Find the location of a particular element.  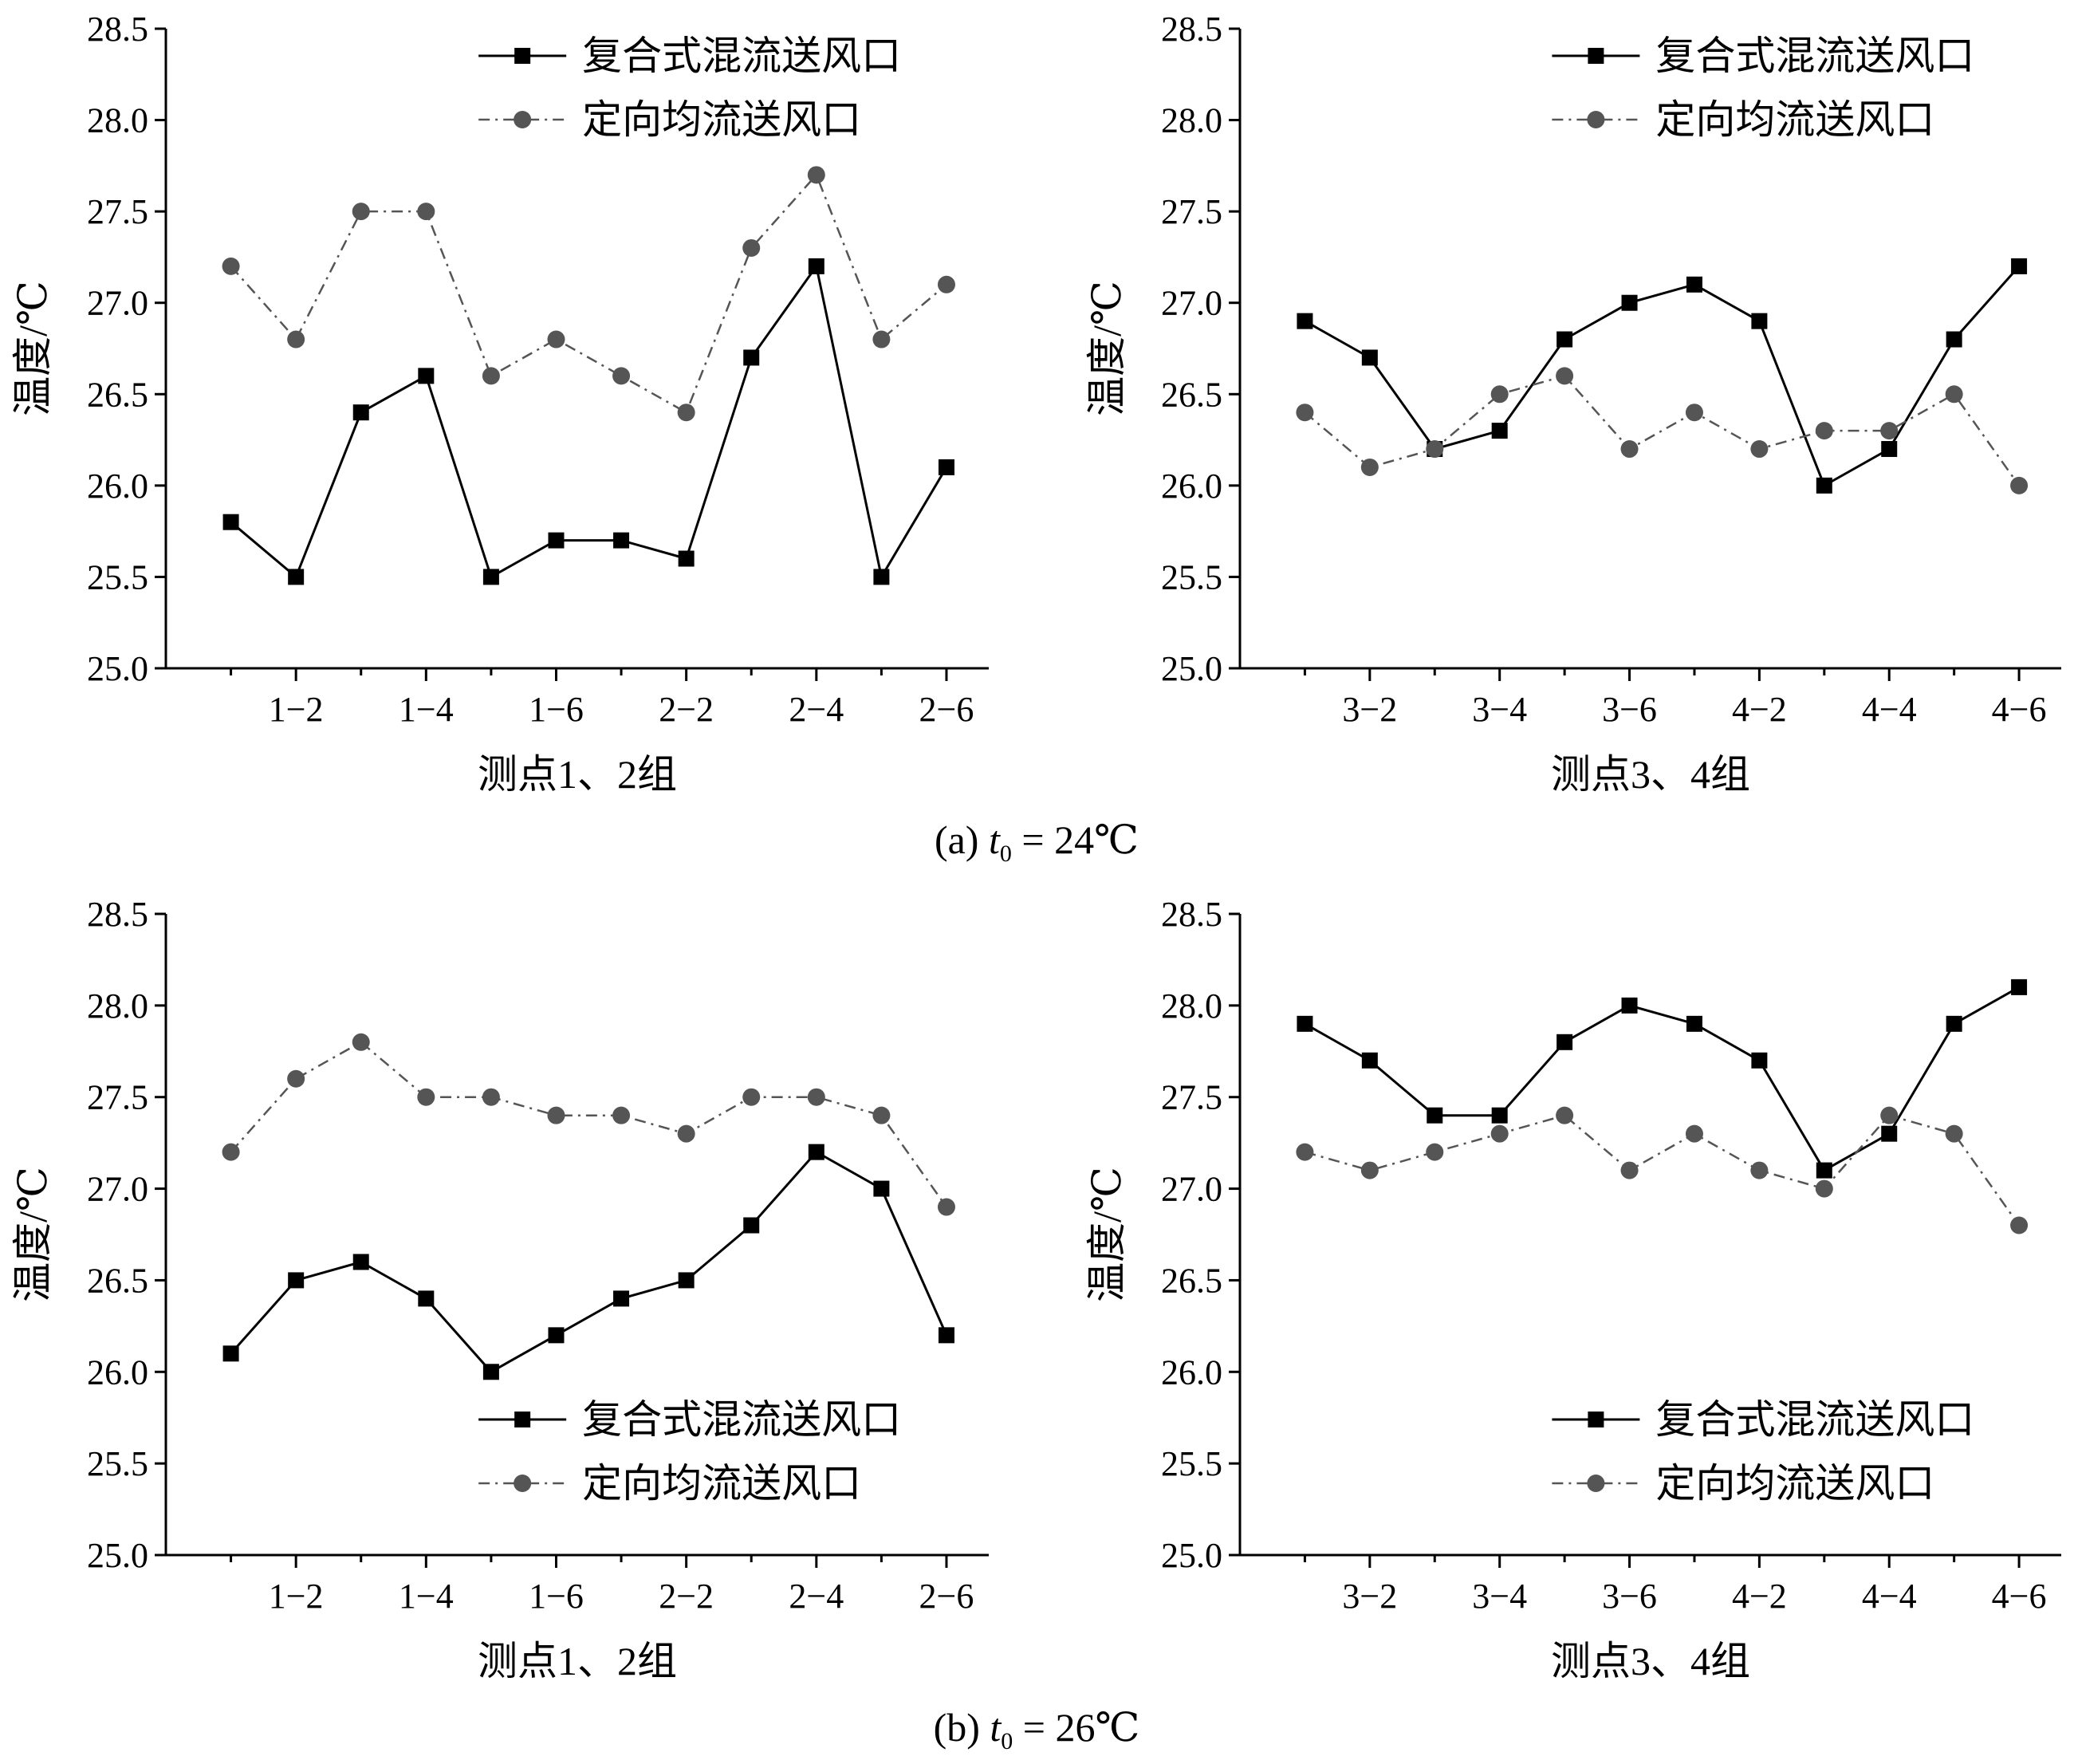

y-tick-label: 27.0 is located at coordinates (1191, 1189).